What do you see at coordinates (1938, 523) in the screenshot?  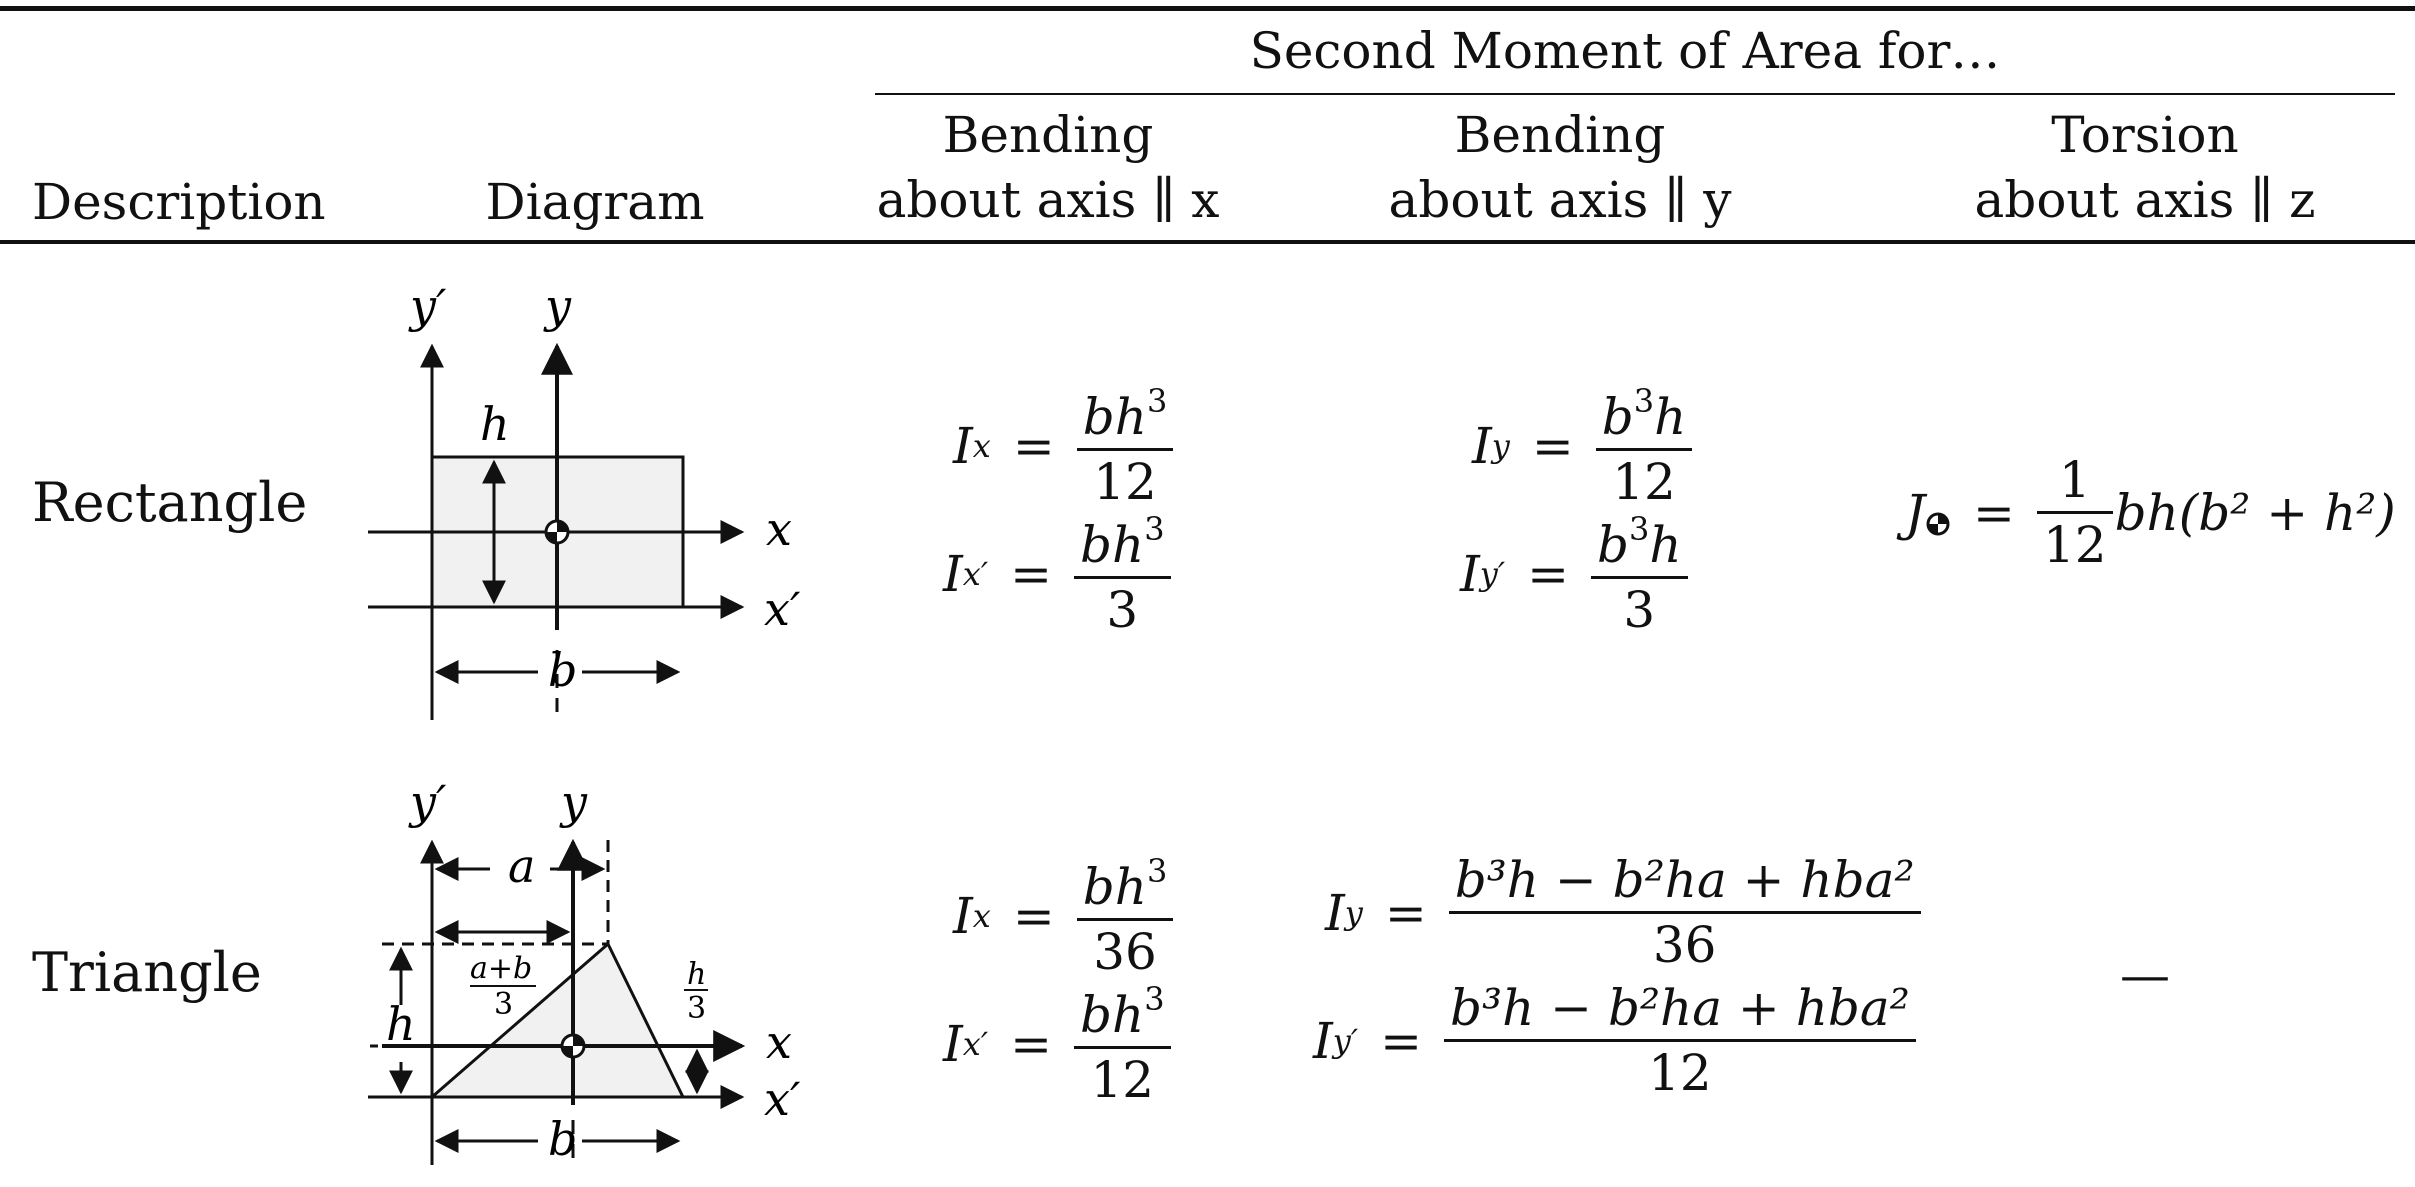 I see `centroid-subscript-icon` at bounding box center [1938, 523].